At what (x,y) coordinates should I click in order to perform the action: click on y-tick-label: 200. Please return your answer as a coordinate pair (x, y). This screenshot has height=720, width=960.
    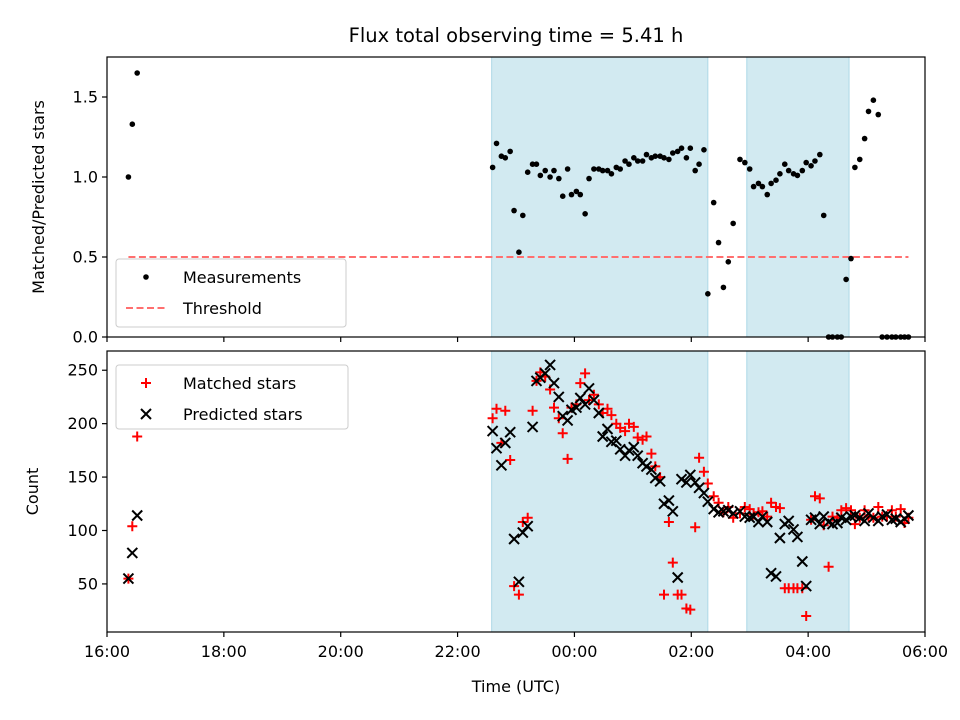
    Looking at the image, I should click on (82, 423).